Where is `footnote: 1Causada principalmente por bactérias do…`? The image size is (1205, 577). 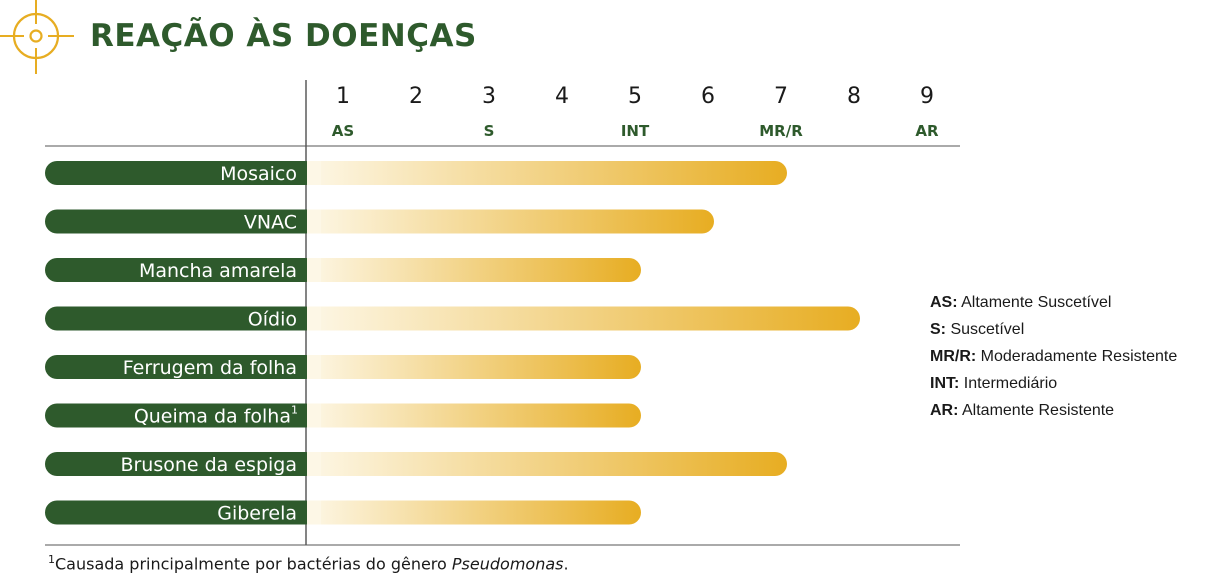
footnote: 1Causada principalmente por bactérias do… is located at coordinates (308, 563).